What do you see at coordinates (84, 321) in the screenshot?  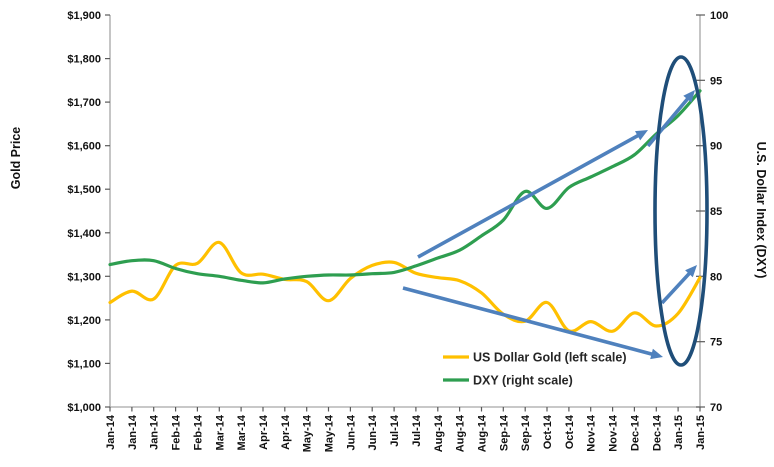 I see `left-axis-tick-label: $1,200` at bounding box center [84, 321].